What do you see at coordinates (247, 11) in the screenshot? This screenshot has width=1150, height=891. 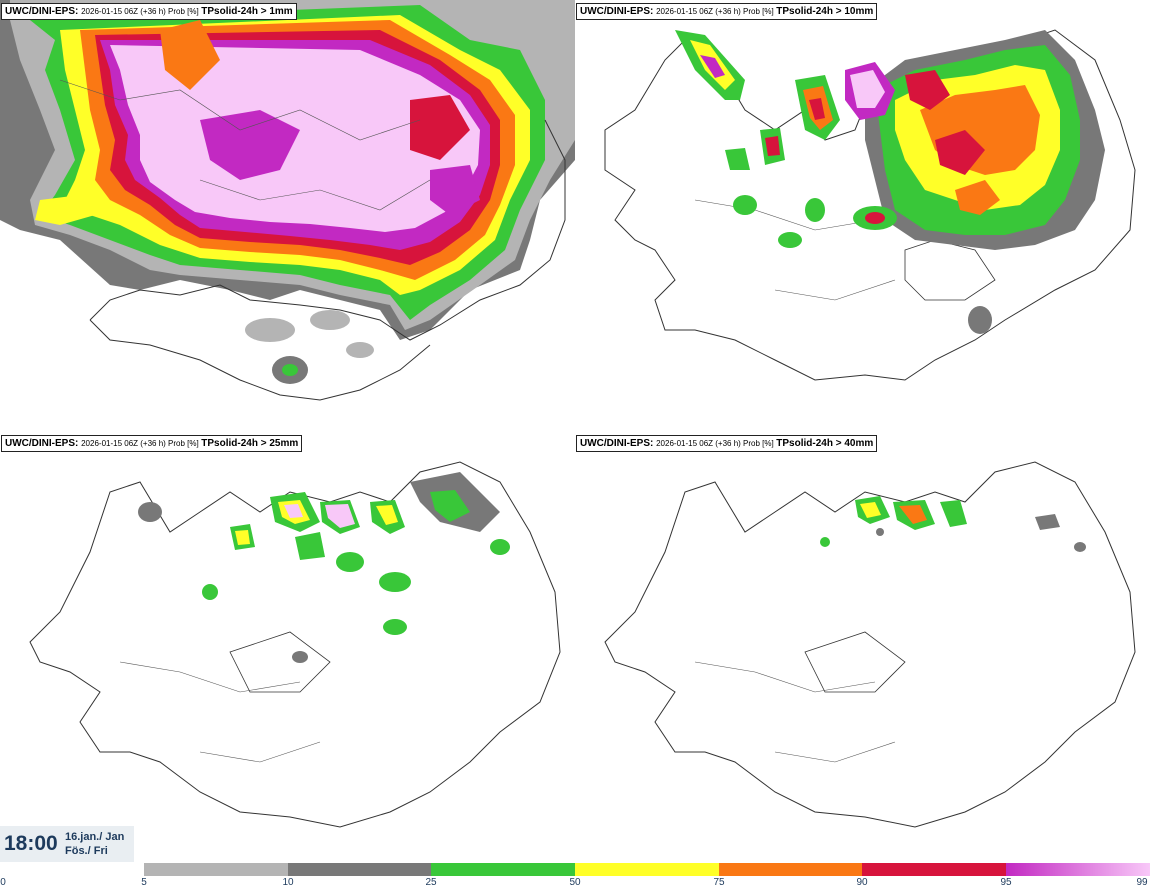 I see `variable-threshold: TPsolid-24h > 1mm` at bounding box center [247, 11].